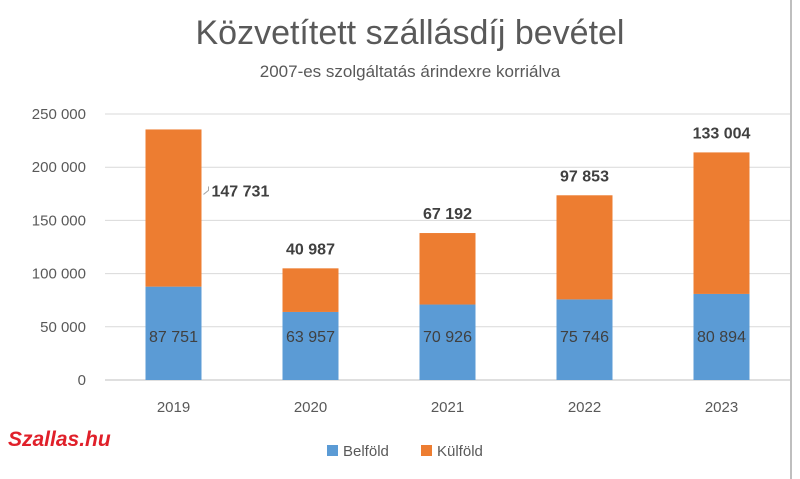 Image resolution: width=800 pixels, height=479 pixels. I want to click on x-category-label: 2023, so click(721, 407).